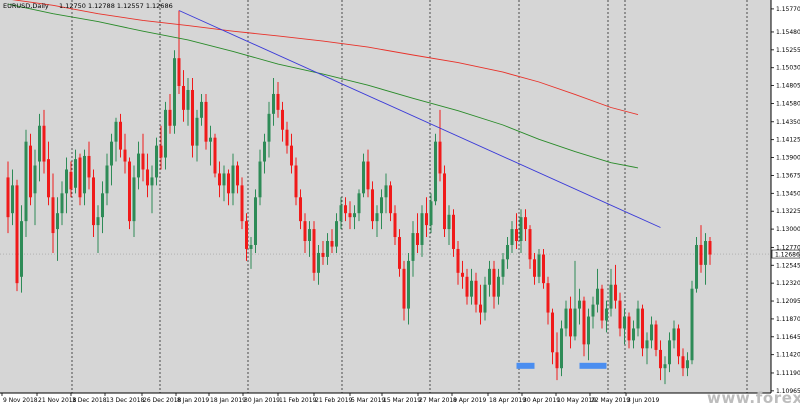 The height and width of the screenshot is (407, 800). Describe the element at coordinates (576, 400) in the screenshot. I see `date-tick-label: 10 May 2019` at that location.